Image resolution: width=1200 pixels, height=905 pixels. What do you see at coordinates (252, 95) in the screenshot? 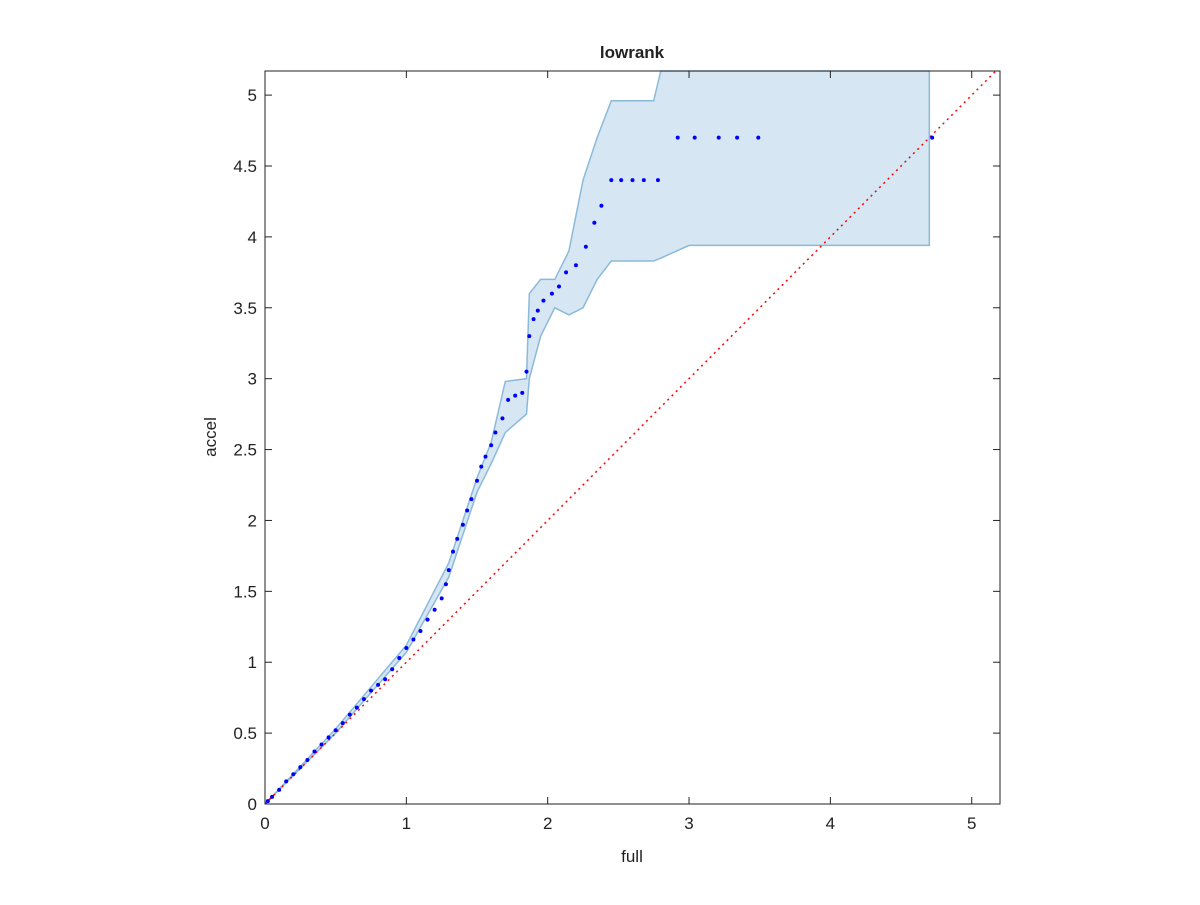
I see `y-tick-label: 5` at bounding box center [252, 95].